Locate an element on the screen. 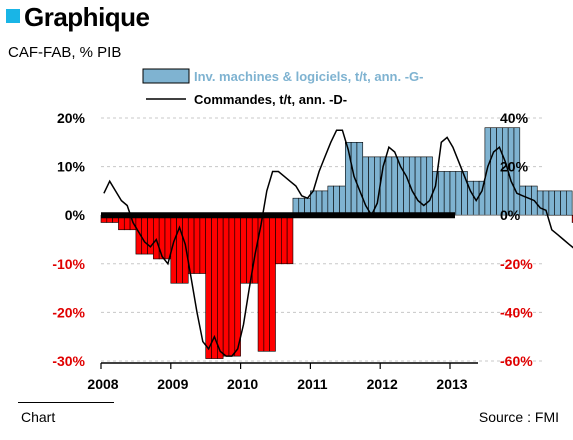 Image resolution: width=573 pixels, height=440 pixels. x-tick-label: 2013 is located at coordinates (451, 384).